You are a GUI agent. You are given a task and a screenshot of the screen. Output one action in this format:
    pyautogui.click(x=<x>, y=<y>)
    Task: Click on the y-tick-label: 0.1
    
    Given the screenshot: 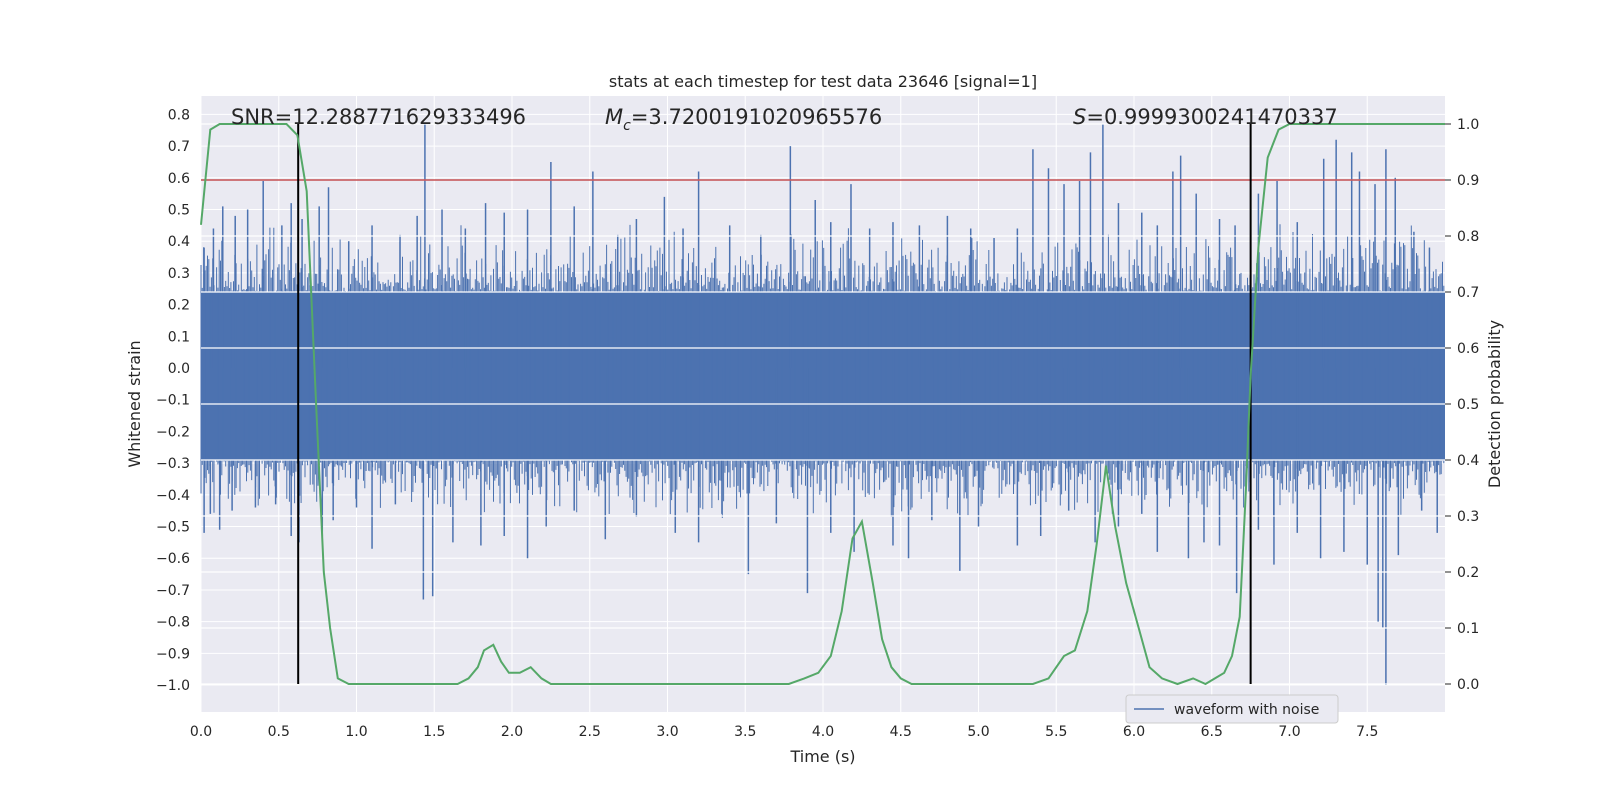 What is the action you would take?
    pyautogui.click(x=179, y=337)
    